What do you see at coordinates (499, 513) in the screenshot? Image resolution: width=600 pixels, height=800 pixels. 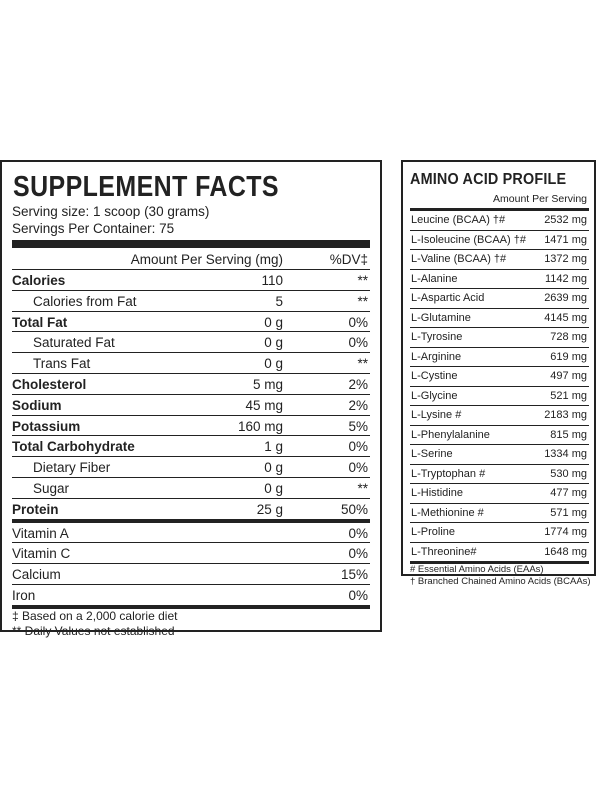 I see `amino-row: L-Methionine # 571 mg` at bounding box center [499, 513].